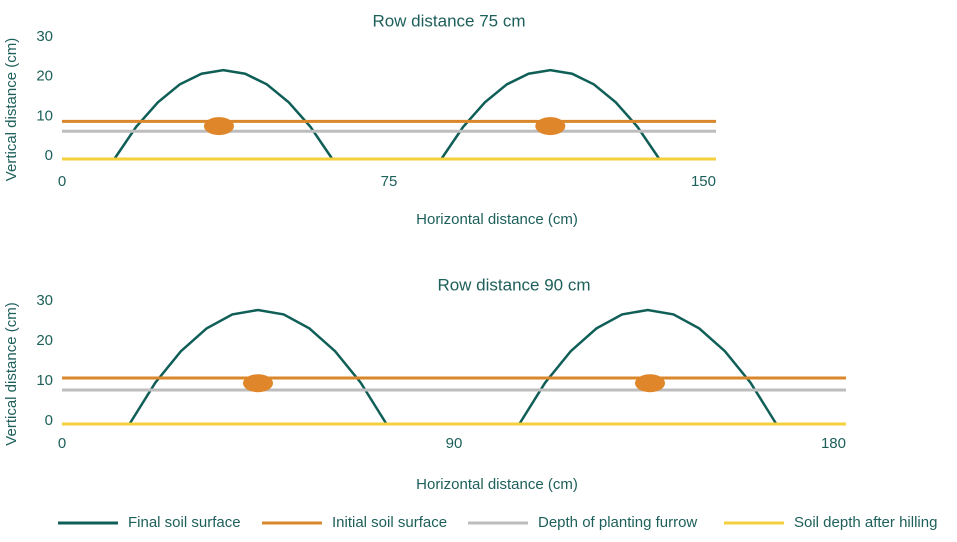  What do you see at coordinates (448, 20) in the screenshot?
I see `chart-title: Row distance 75 cm` at bounding box center [448, 20].